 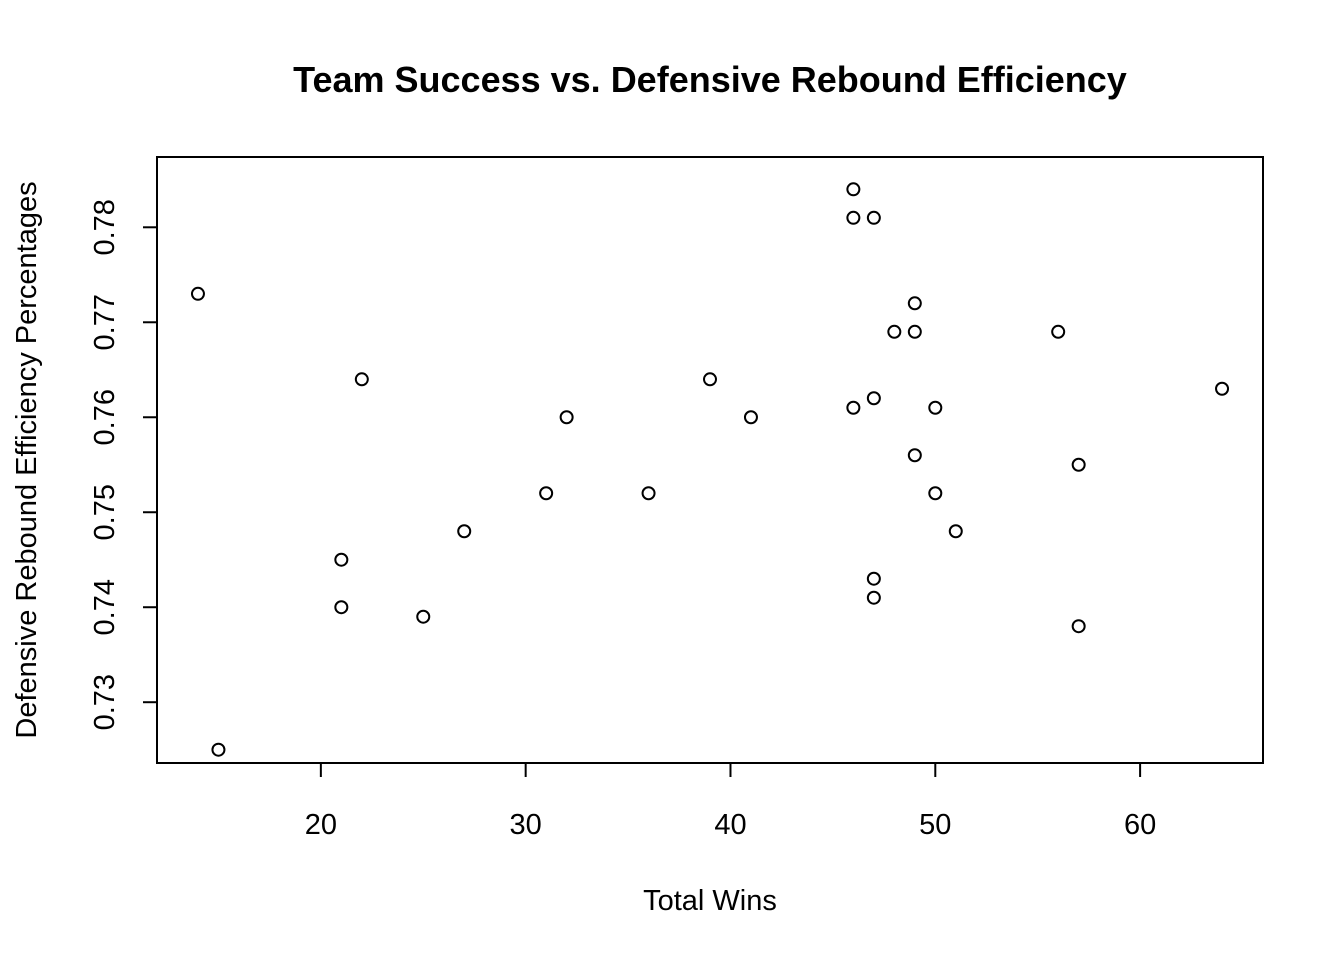 What do you see at coordinates (105, 417) in the screenshot?
I see `y-tick-label: 0.76` at bounding box center [105, 417].